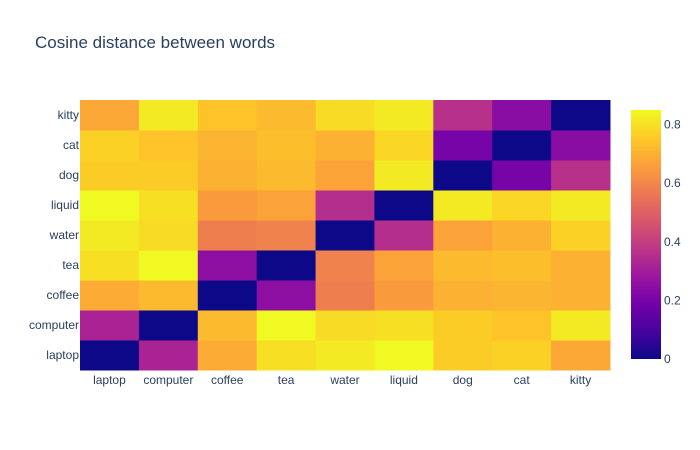  I want to click on colorbar-tick-label: 0.6, so click(672, 183).